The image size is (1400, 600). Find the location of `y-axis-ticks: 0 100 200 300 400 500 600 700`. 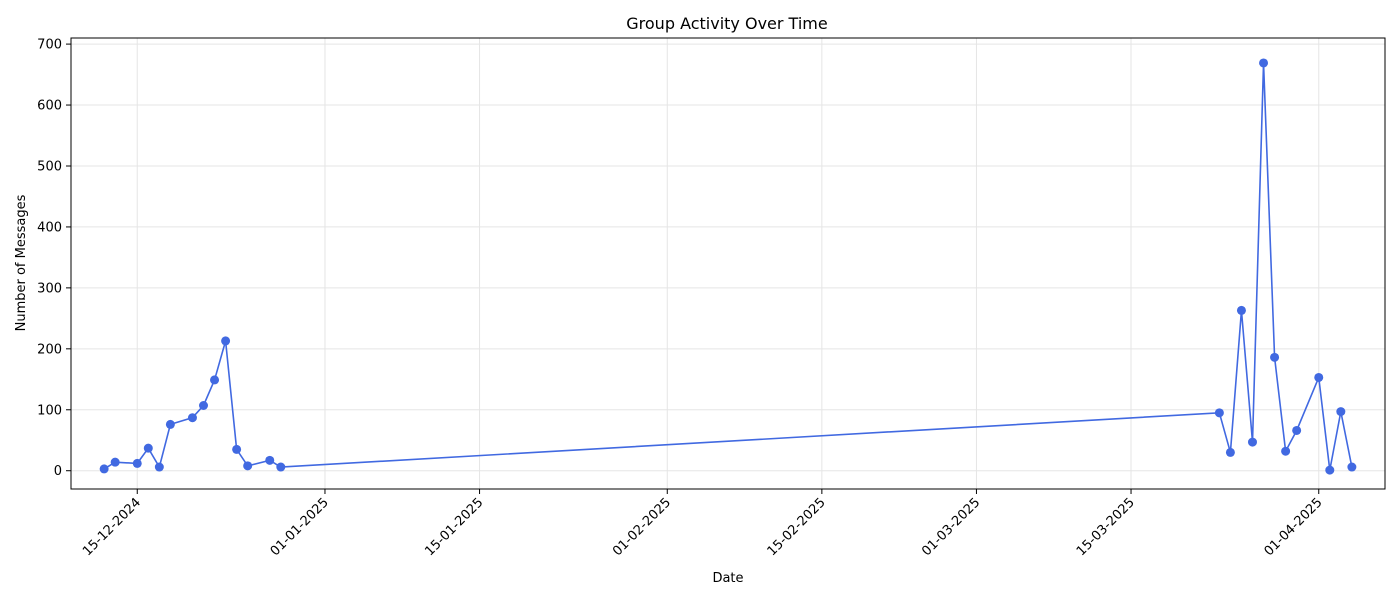

y-axis-ticks: 0 100 200 300 400 500 600 700 is located at coordinates (54, 258).